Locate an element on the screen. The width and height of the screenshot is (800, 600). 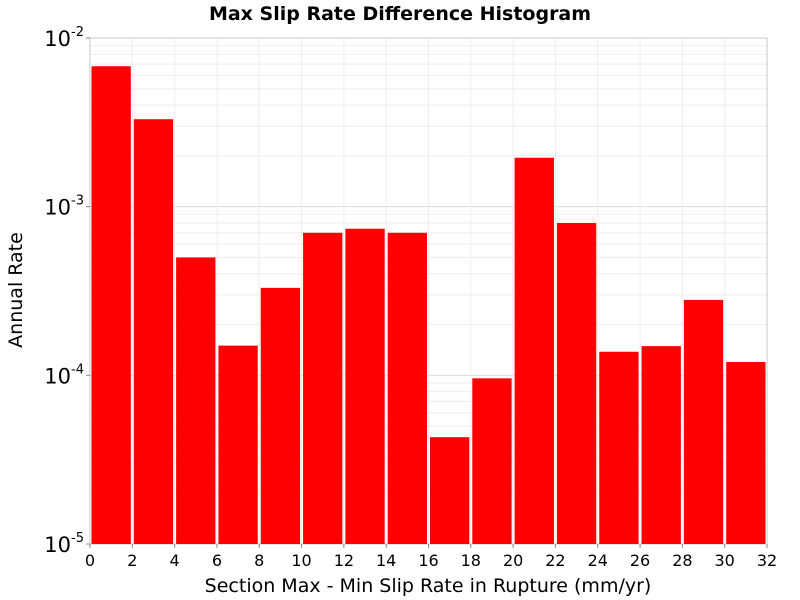
x-tick-label: 30 is located at coordinates (725, 560).